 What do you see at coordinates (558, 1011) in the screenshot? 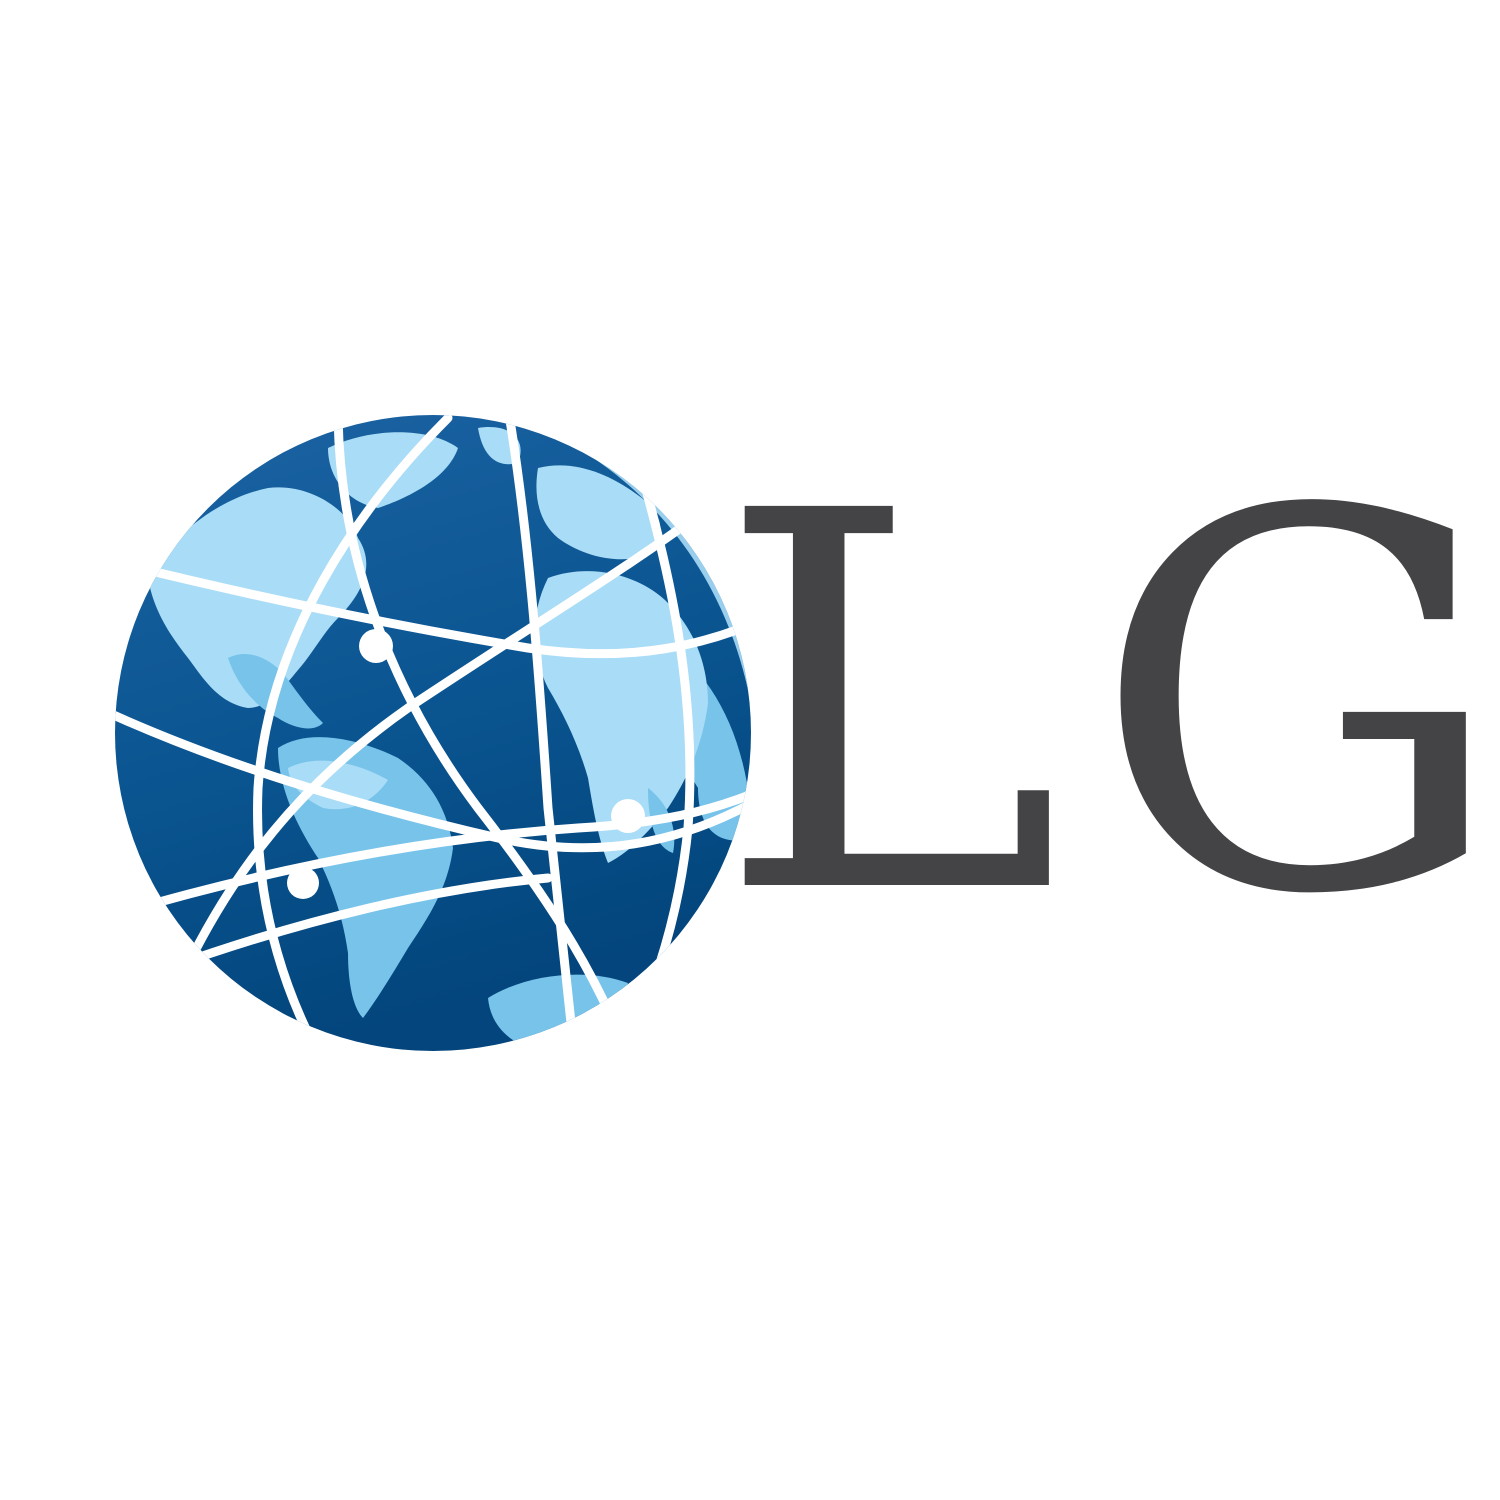
I see `land-antarctica` at bounding box center [558, 1011].